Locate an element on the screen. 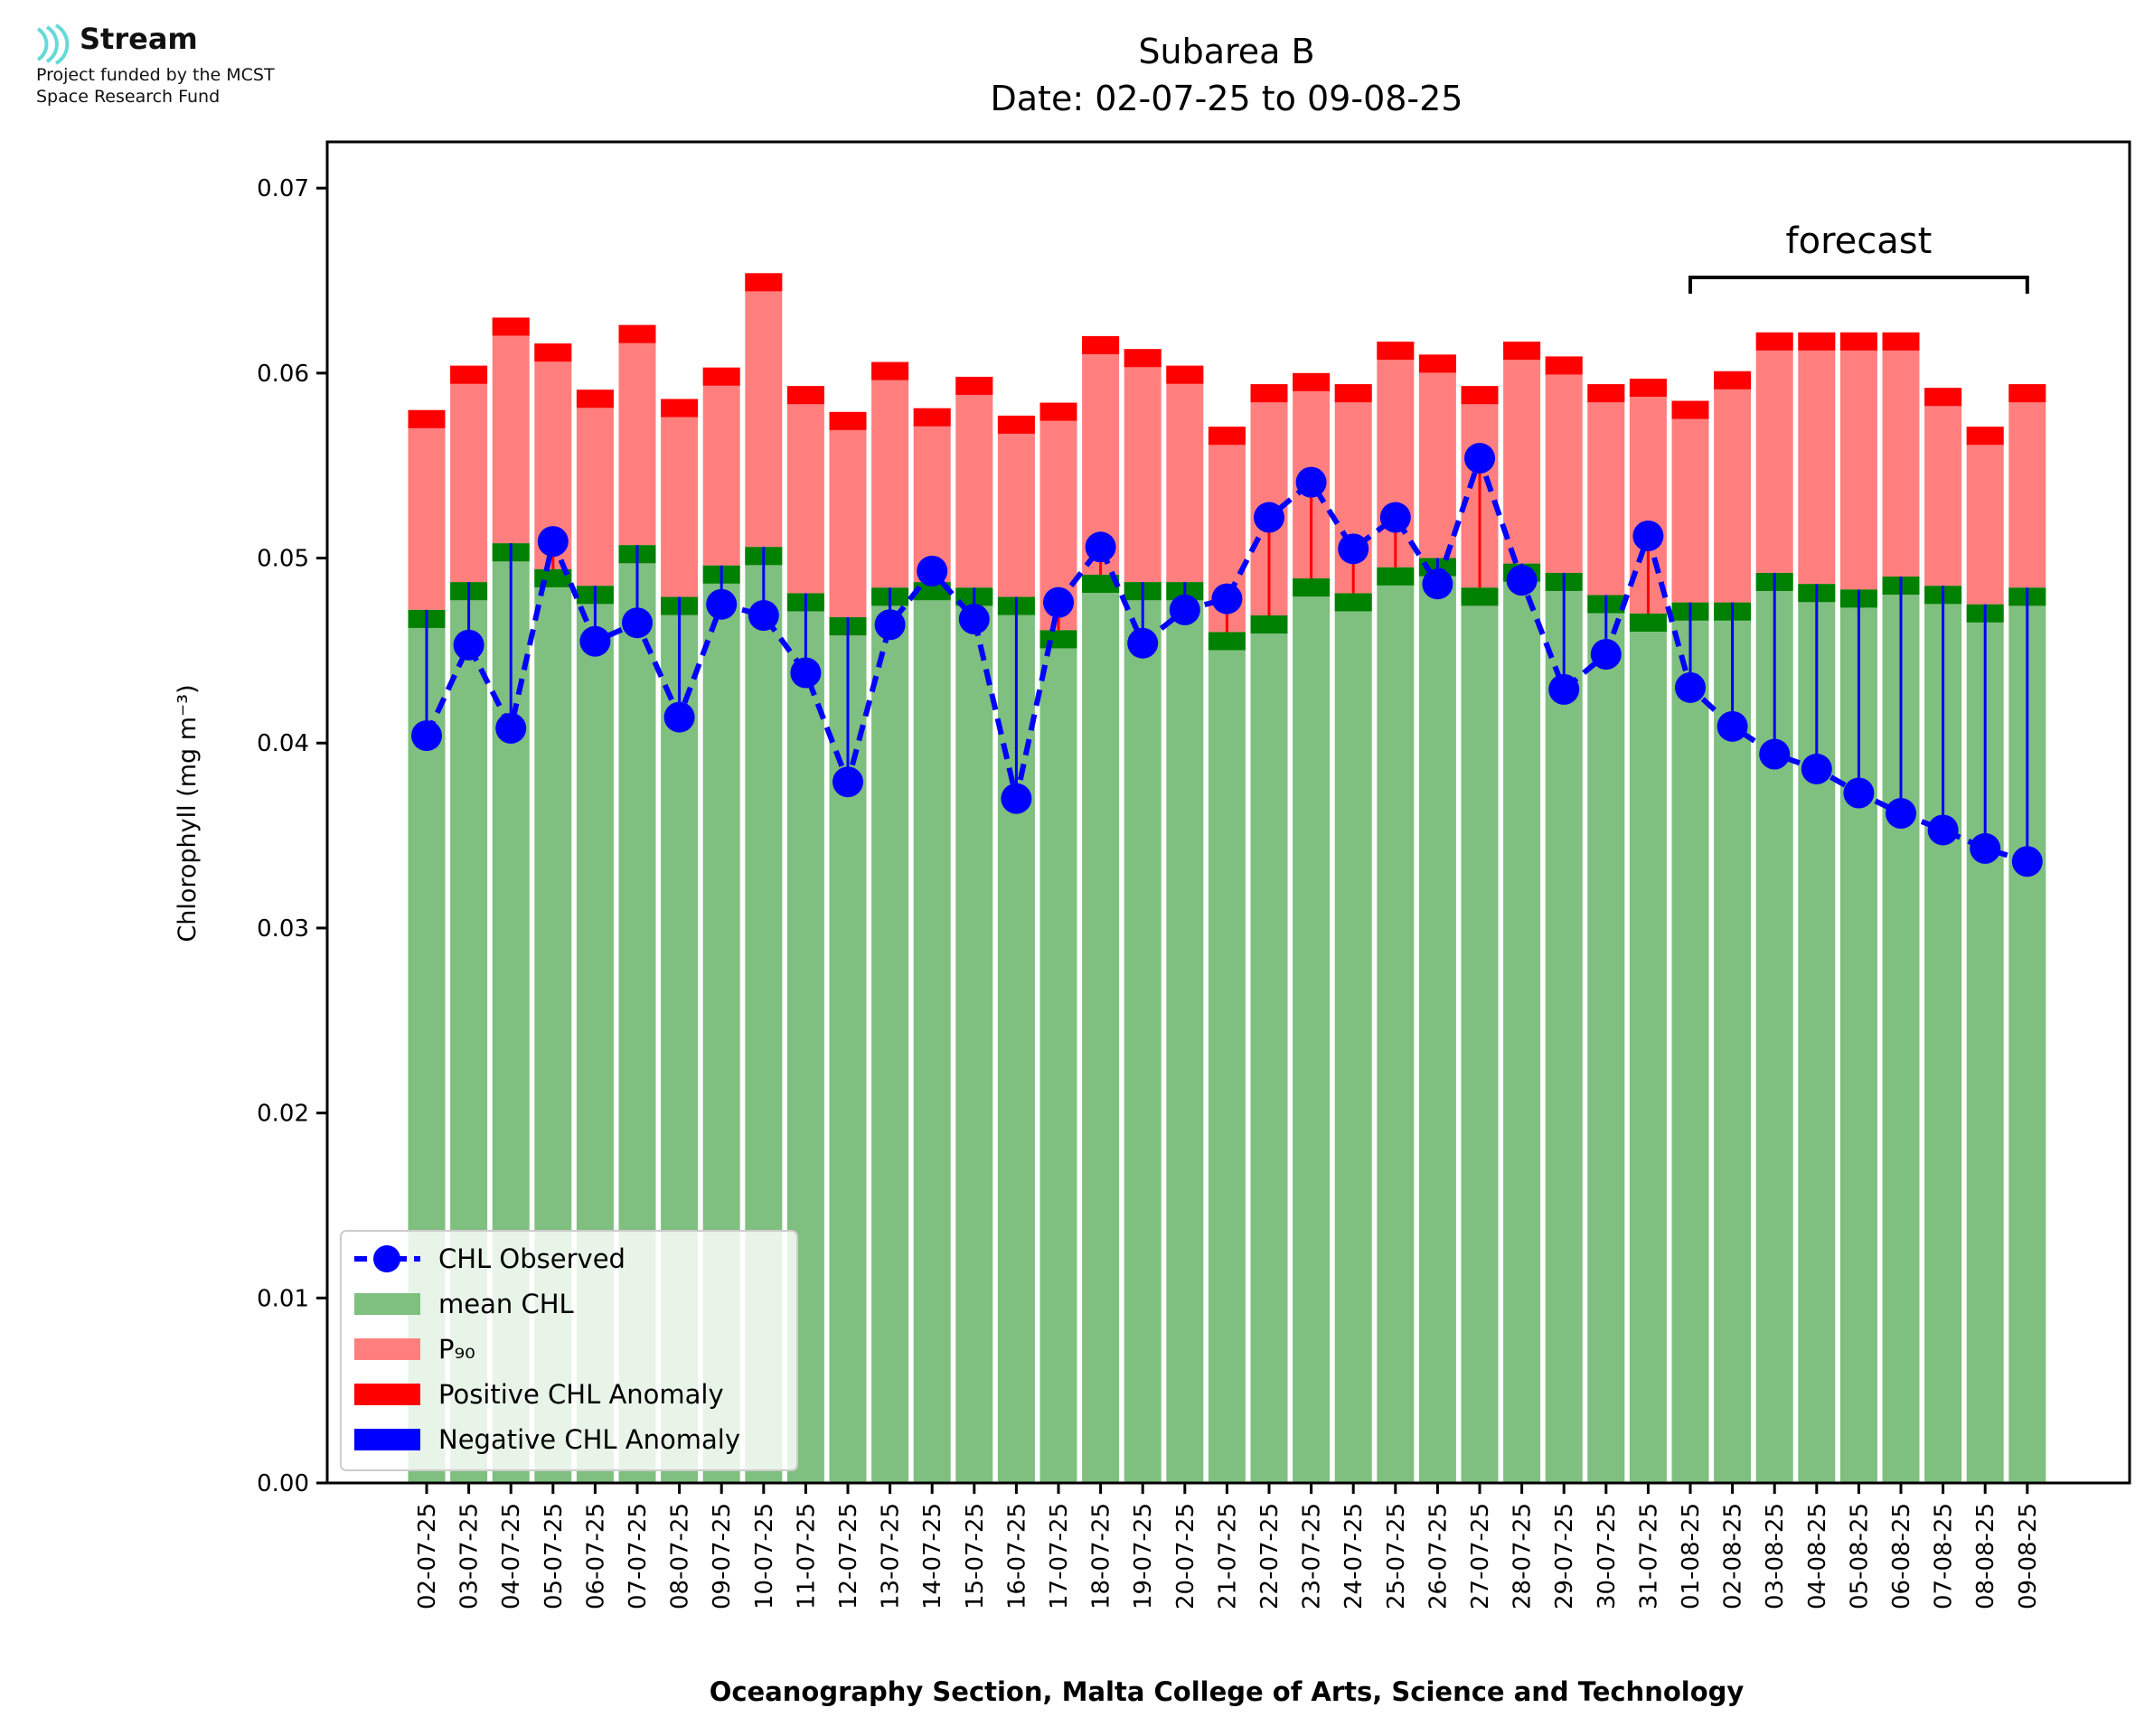 This screenshot has height=1736, width=2154. x-tick-label: 19-07-25 is located at coordinates (1143, 1556).